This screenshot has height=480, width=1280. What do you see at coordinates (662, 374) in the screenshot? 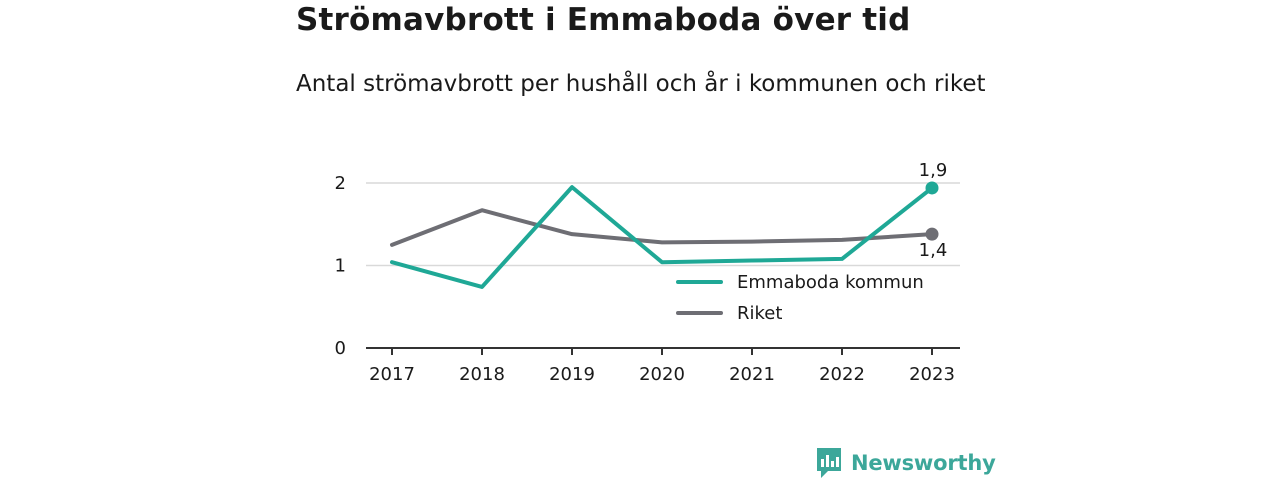
I see `x-tick-label: 2020` at bounding box center [662, 374].